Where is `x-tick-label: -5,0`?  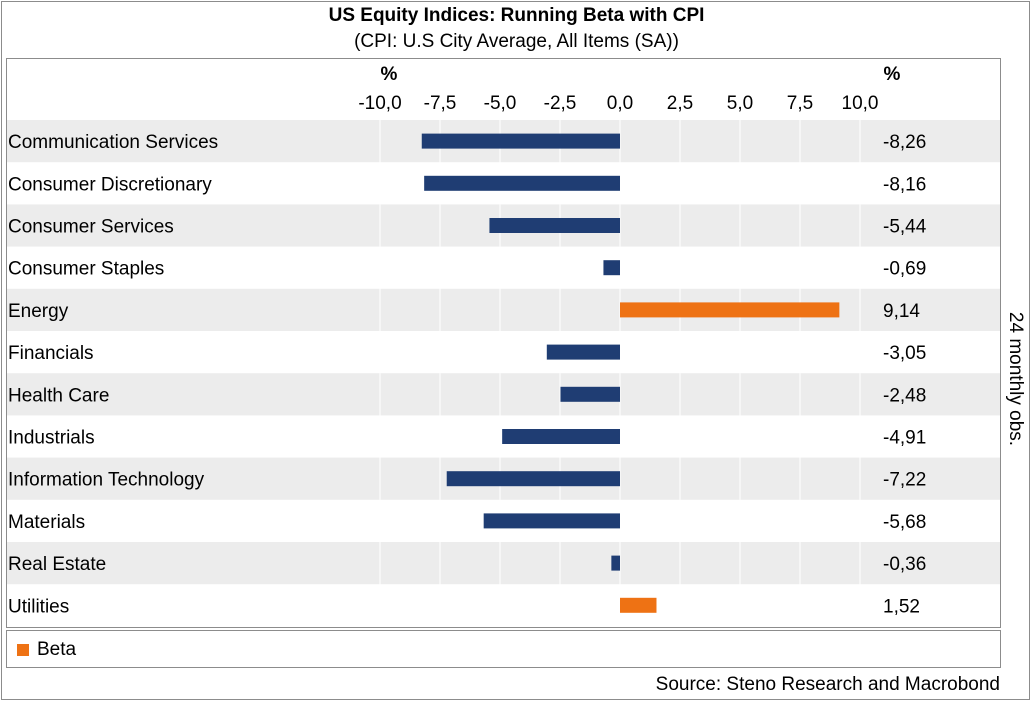
x-tick-label: -5,0 is located at coordinates (500, 103).